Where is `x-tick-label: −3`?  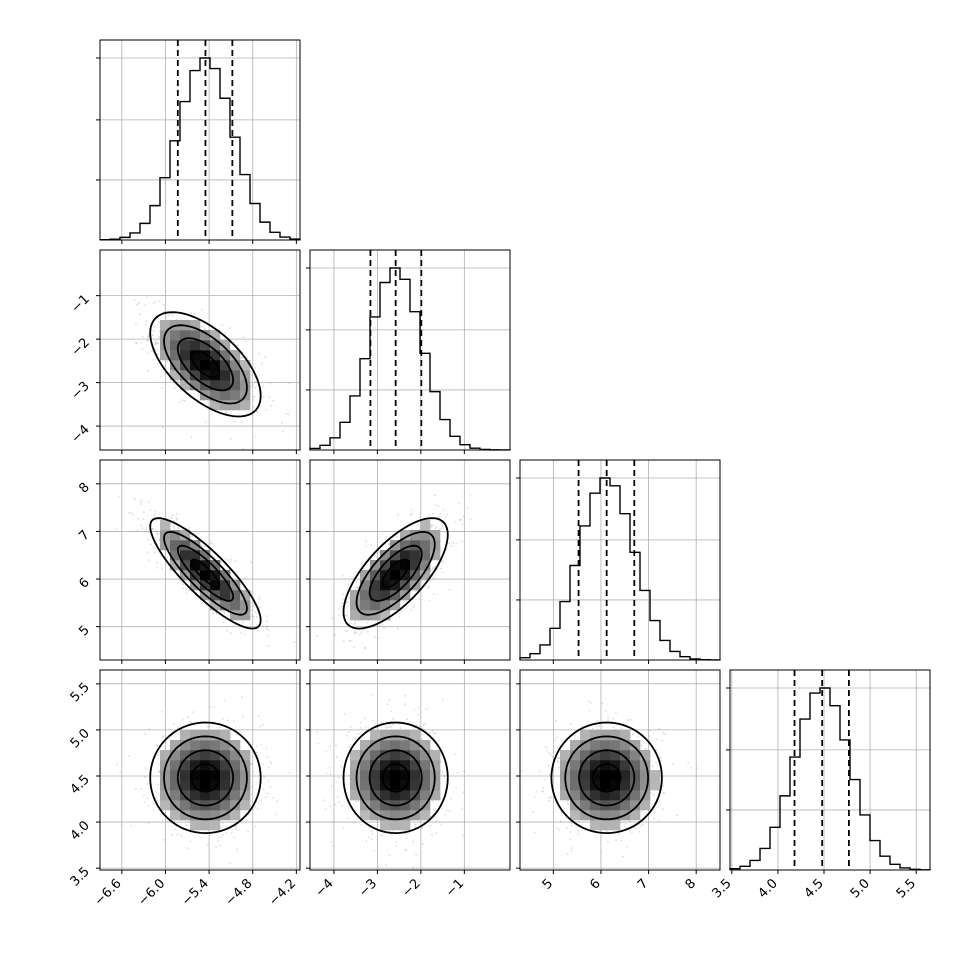
x-tick-label: −3 is located at coordinates (368, 888).